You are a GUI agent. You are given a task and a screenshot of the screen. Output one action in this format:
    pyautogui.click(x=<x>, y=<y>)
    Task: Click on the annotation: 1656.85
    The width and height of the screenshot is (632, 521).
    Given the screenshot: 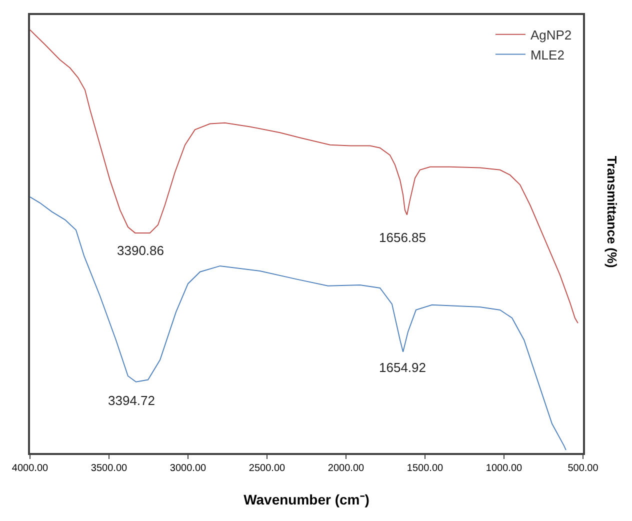 What is the action you would take?
    pyautogui.click(x=402, y=237)
    